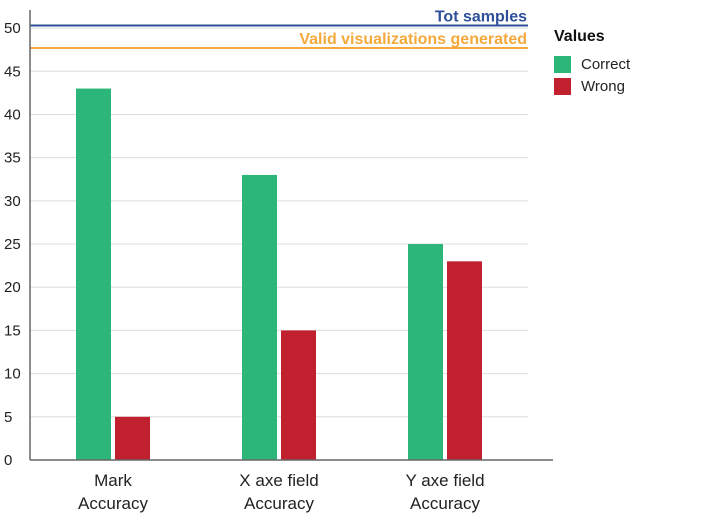 This screenshot has height=516, width=706. Describe the element at coordinates (12, 287) in the screenshot. I see `y-tick-label: 20` at that location.